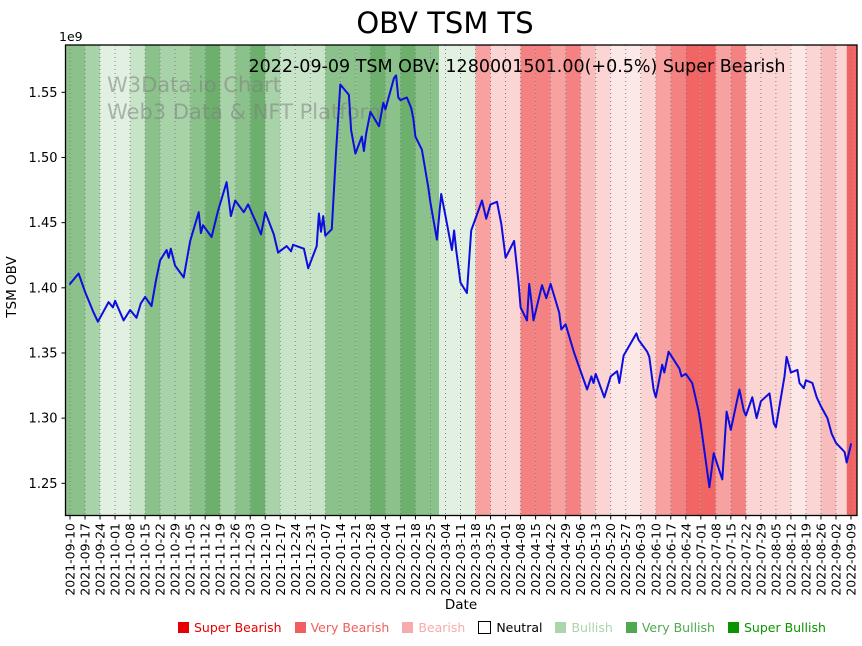 The height and width of the screenshot is (646, 862). Describe the element at coordinates (790, 559) in the screenshot. I see `x-tick-label: 2022-08-12` at that location.